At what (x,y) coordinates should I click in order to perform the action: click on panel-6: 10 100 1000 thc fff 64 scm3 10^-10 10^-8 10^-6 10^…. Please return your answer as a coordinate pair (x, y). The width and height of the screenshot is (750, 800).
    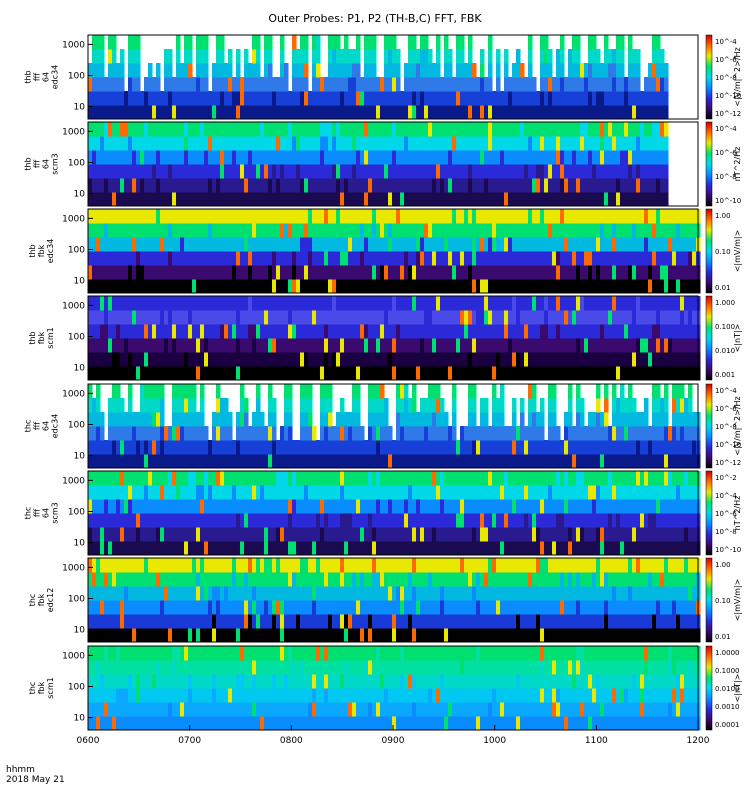
    Looking at the image, I should click on (383, 513).